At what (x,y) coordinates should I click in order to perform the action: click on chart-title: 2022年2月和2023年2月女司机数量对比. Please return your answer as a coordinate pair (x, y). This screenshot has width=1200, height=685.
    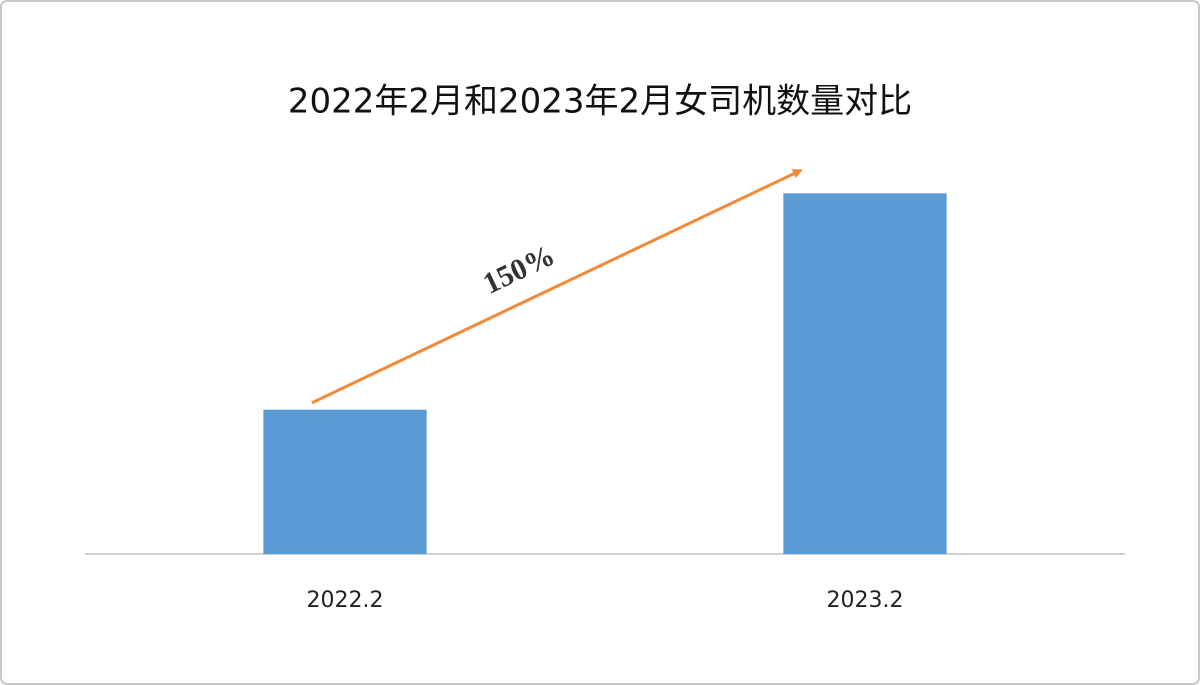
    Looking at the image, I should click on (600, 102).